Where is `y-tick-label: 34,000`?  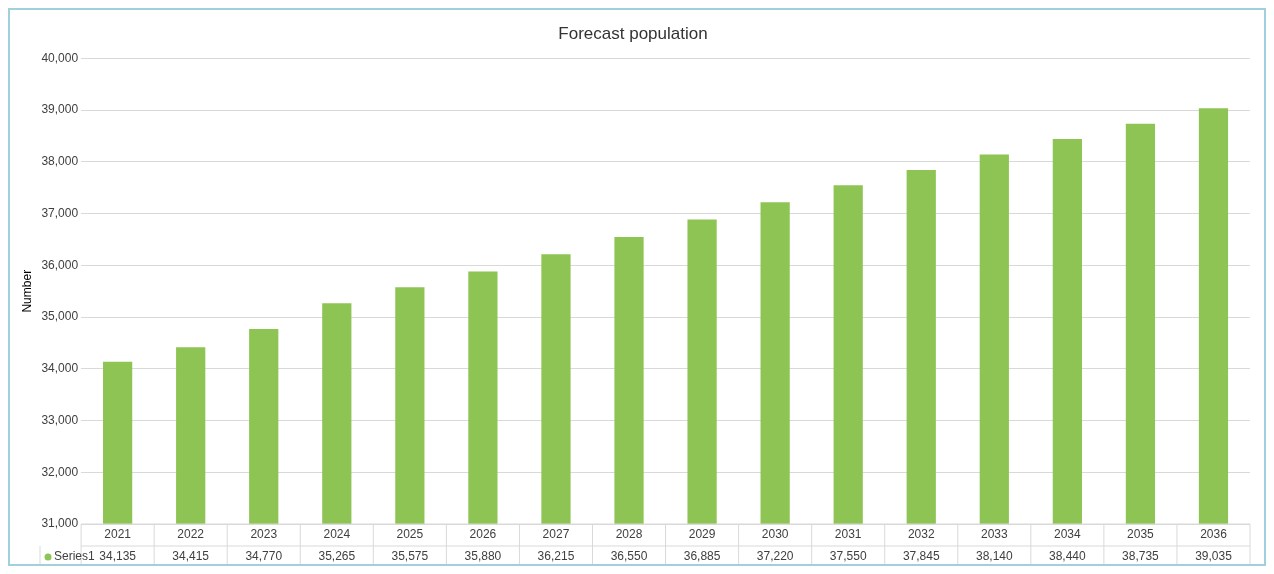
y-tick-label: 34,000 is located at coordinates (60, 368).